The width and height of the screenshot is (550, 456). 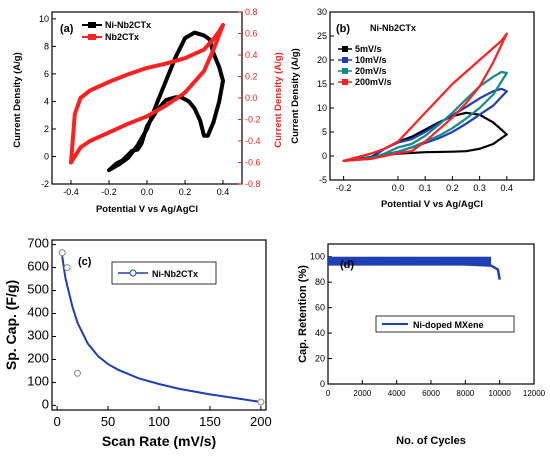 I want to click on panel-c-xtick-label-3: 150, so click(x=210, y=421).